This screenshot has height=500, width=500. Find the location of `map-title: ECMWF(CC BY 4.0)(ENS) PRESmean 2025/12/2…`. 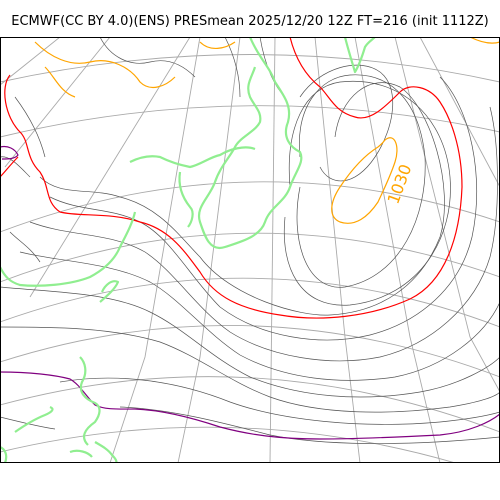

map-title: ECMWF(CC BY 4.0)(ENS) PRESmean 2025/12/2… is located at coordinates (250, 21).